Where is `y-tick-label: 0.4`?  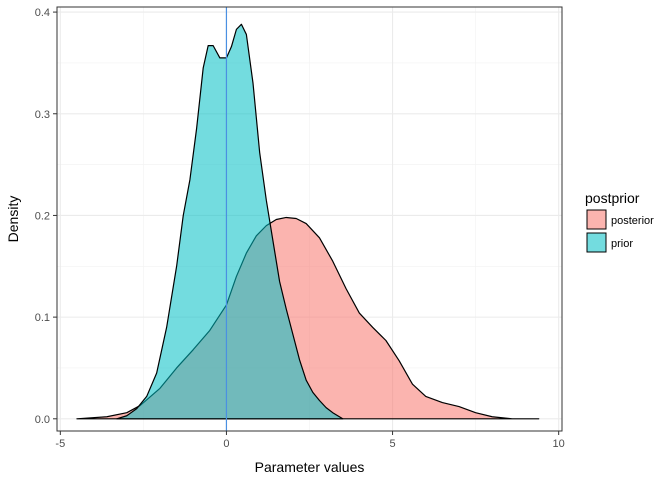 y-tick-label: 0.4 is located at coordinates (42, 13).